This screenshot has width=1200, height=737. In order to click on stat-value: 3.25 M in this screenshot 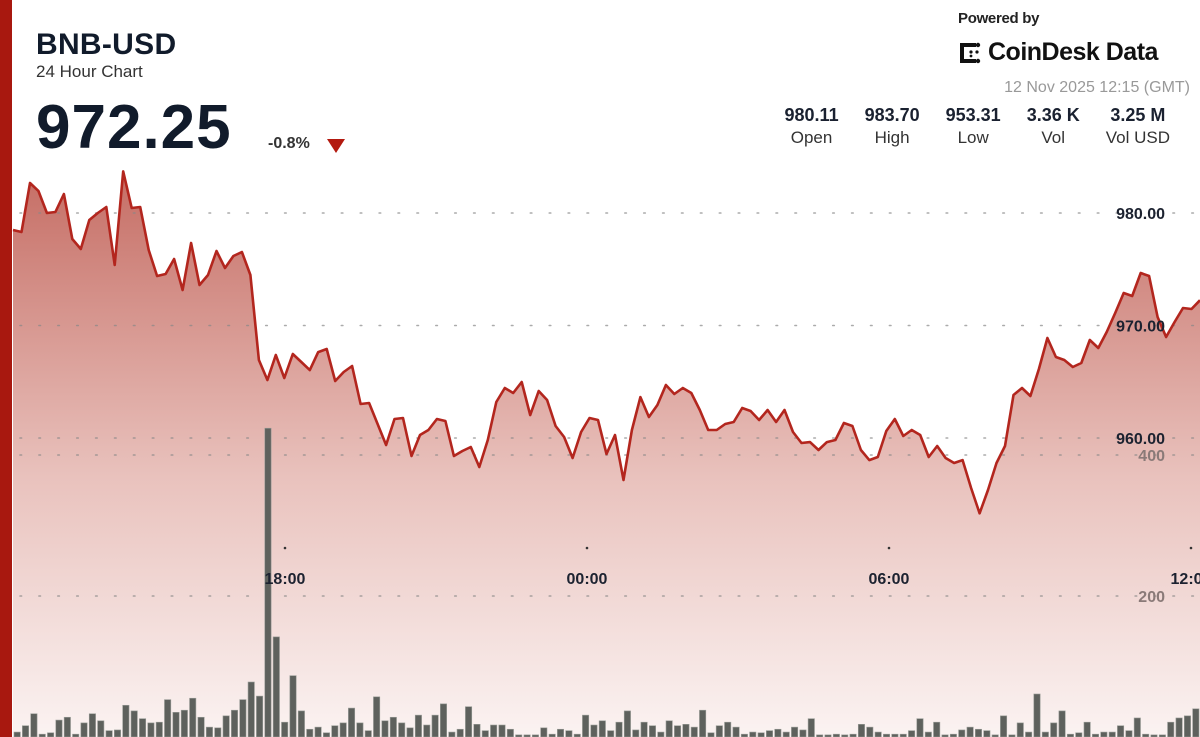, I will do `click(1138, 115)`.